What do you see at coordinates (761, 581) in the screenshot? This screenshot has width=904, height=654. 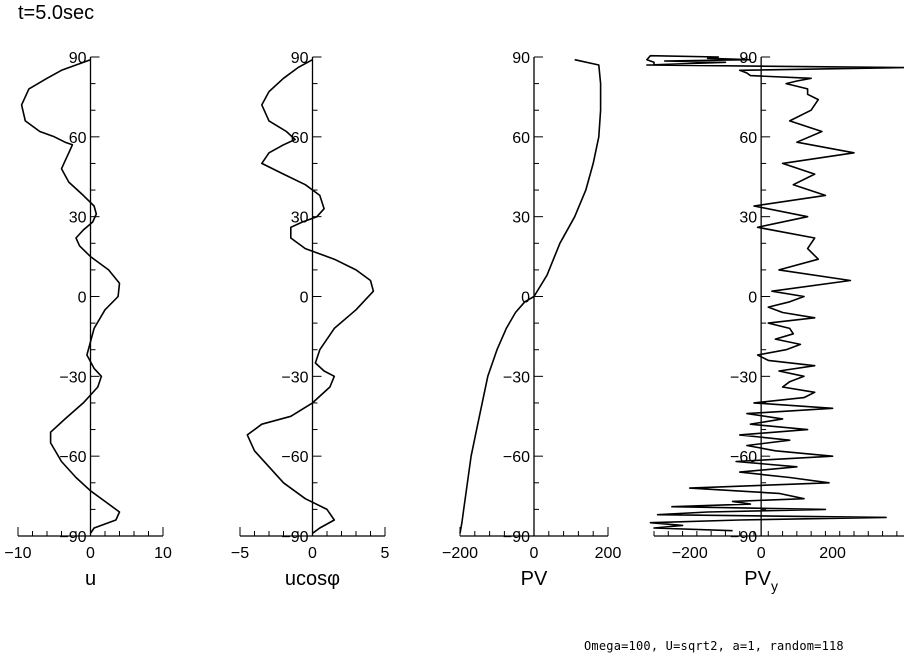 I see `x-axis-label: PVy` at bounding box center [761, 581].